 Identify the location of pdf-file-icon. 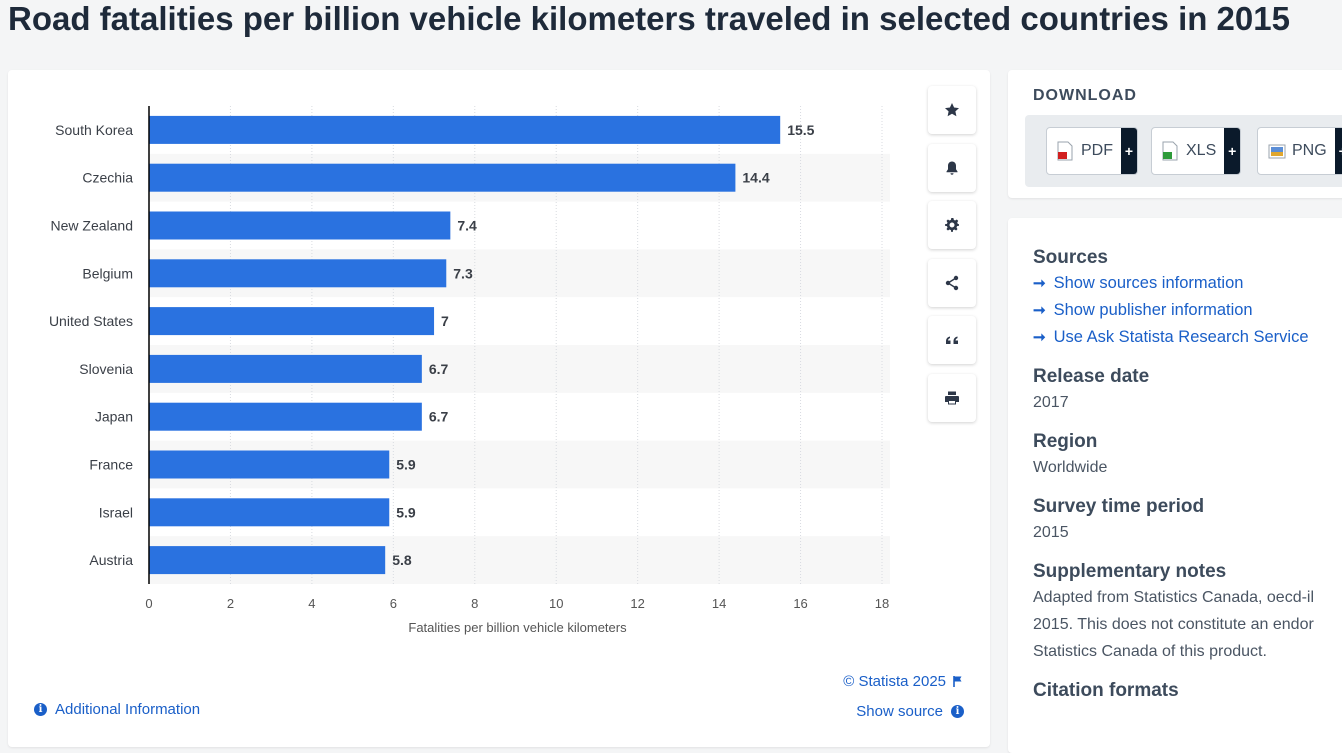
(1065, 151).